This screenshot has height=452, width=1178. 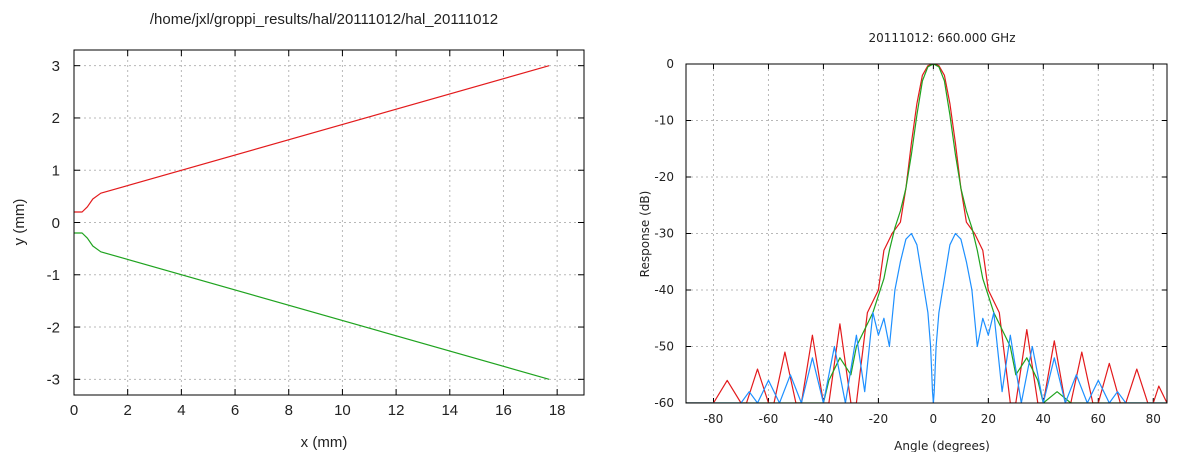 I want to click on left-y-tick-label: 2, so click(x=56, y=118).